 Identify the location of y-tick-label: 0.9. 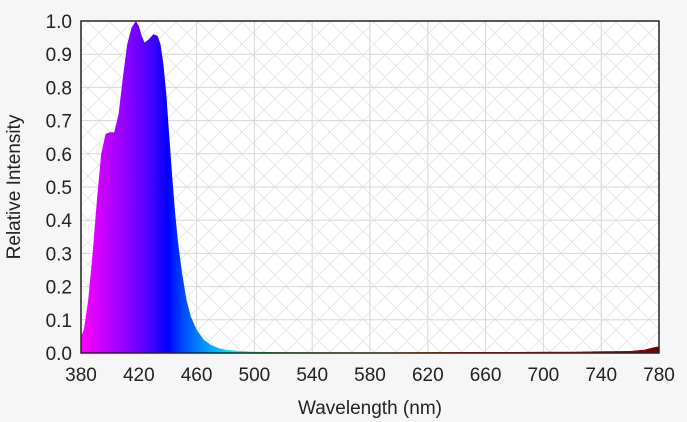
(59, 55).